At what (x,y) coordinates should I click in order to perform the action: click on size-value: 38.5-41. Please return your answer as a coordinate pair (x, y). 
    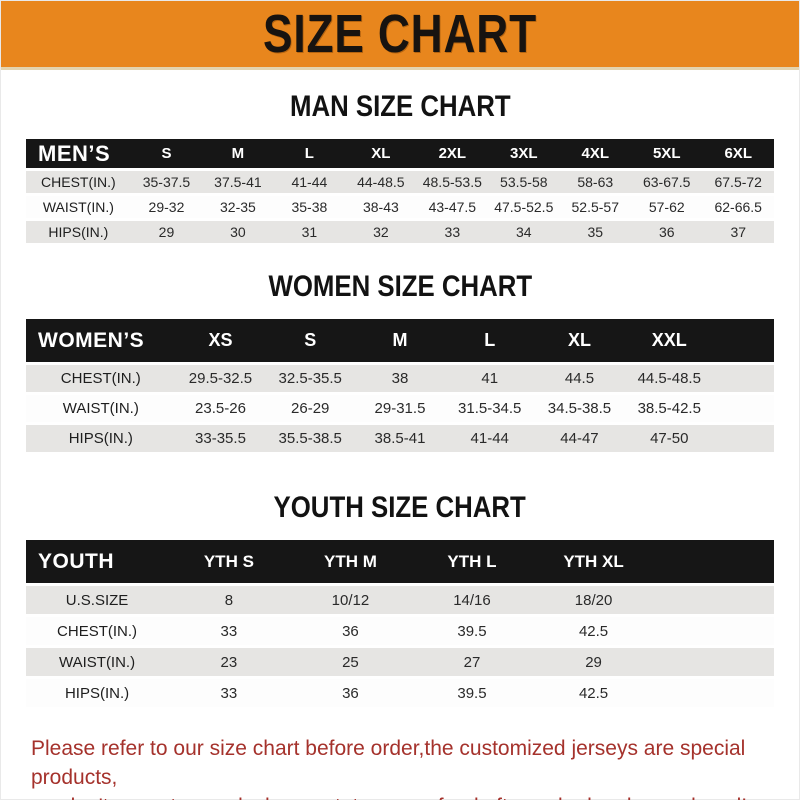
    Looking at the image, I should click on (400, 438).